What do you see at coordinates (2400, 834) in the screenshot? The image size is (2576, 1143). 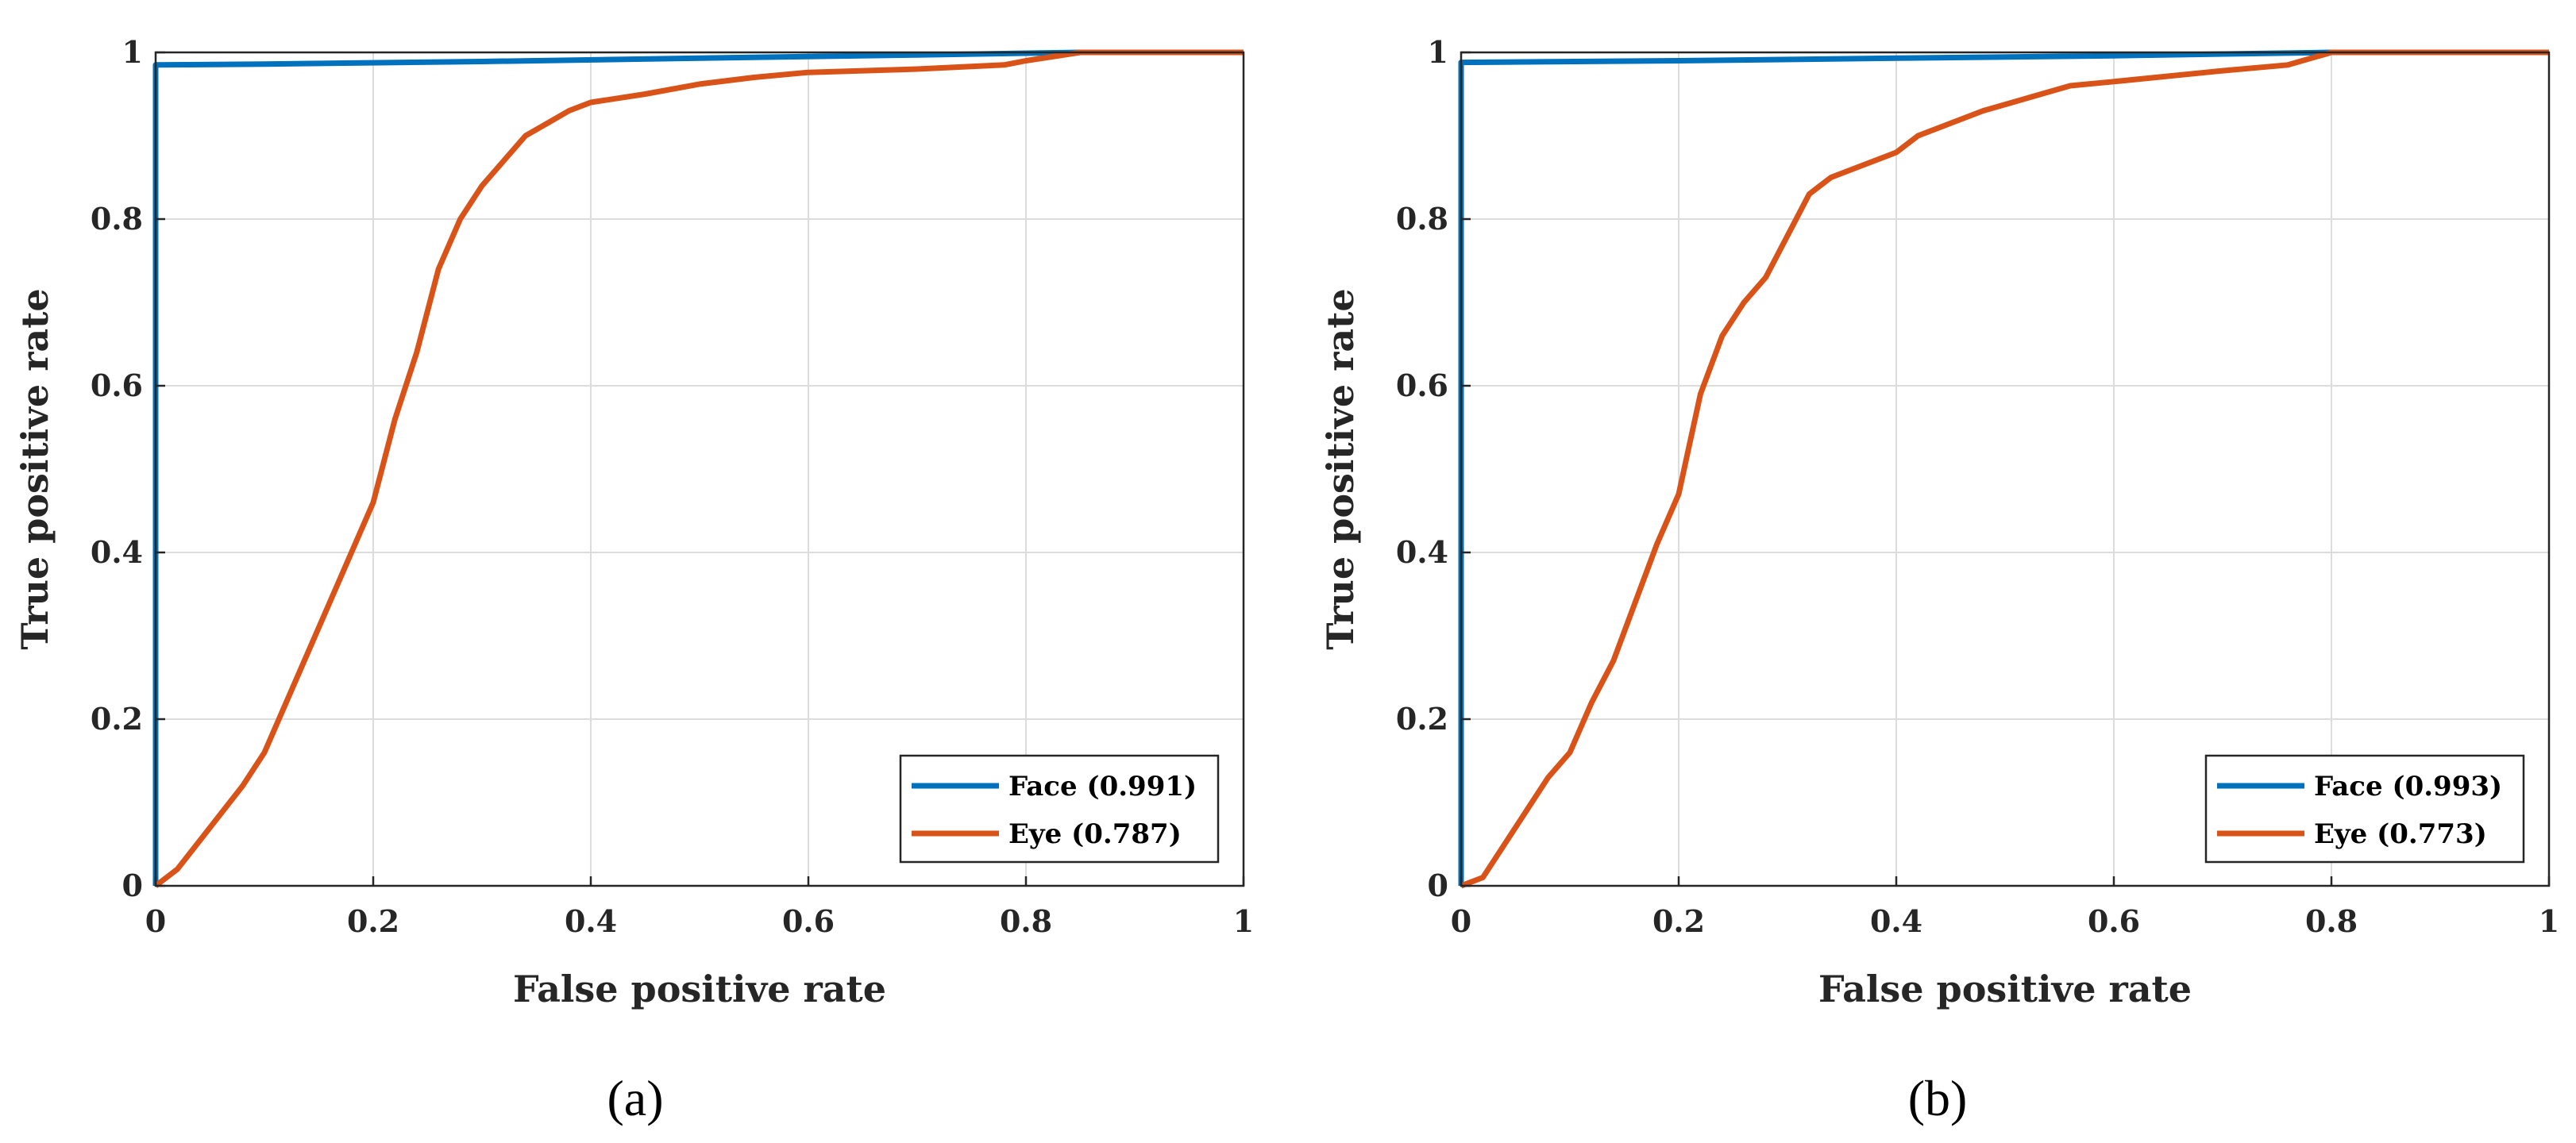 I see `legend-label-eye: Eye (0.773)` at bounding box center [2400, 834].